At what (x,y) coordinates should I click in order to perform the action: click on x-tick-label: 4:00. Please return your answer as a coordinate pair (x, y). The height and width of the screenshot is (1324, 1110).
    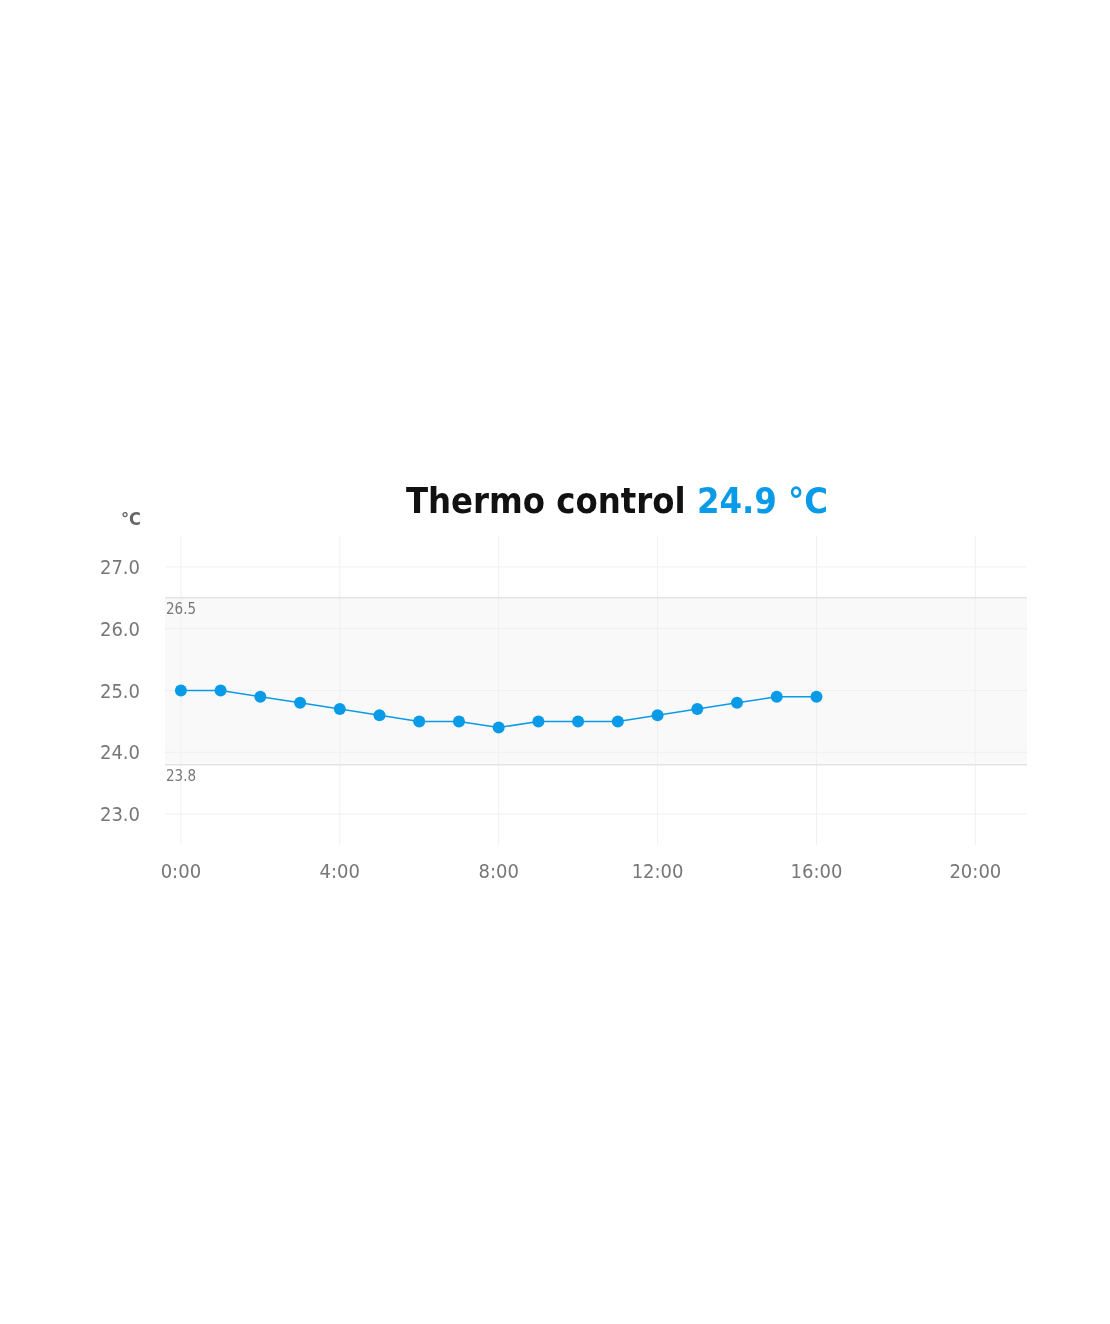
    Looking at the image, I should click on (339, 871).